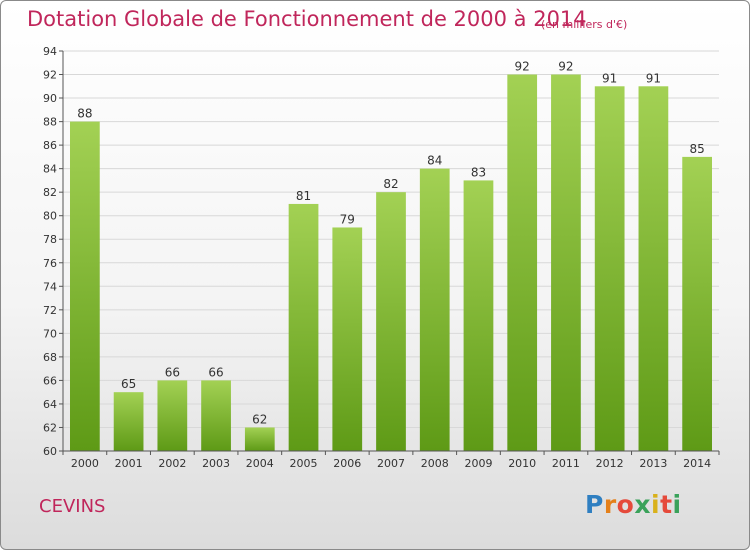 Image resolution: width=750 pixels, height=550 pixels. I want to click on data-label: 79, so click(347, 219).